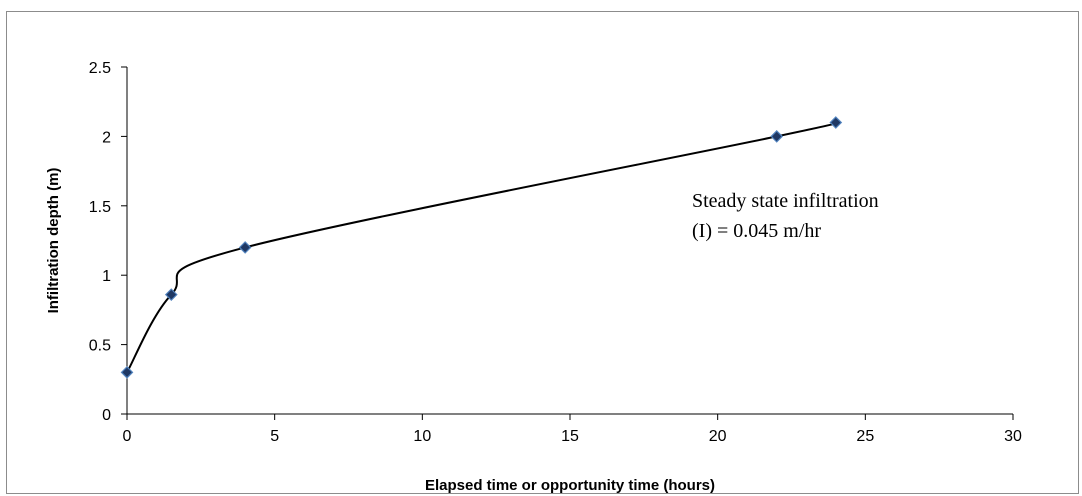 The height and width of the screenshot is (496, 1082). I want to click on y-axis-title: Infiltration depth (m), so click(53, 241).